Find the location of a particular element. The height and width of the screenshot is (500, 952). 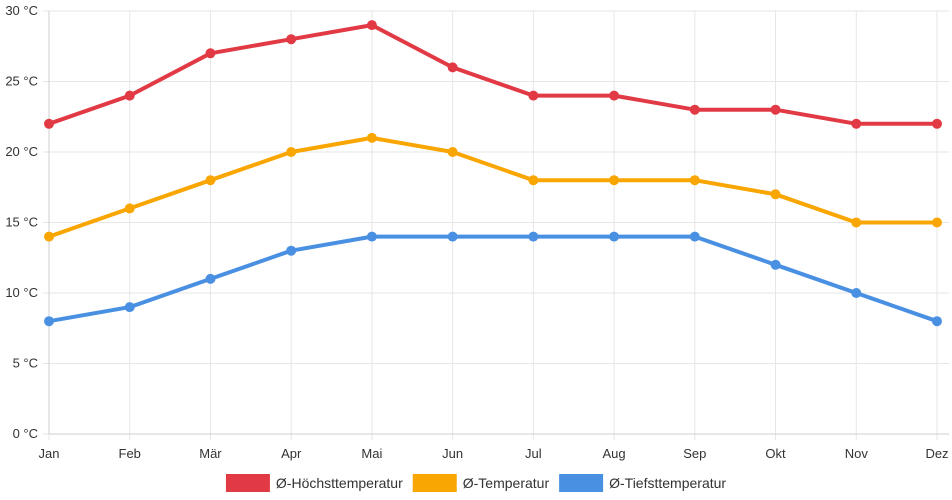

x-tick-label: Nov is located at coordinates (857, 453).